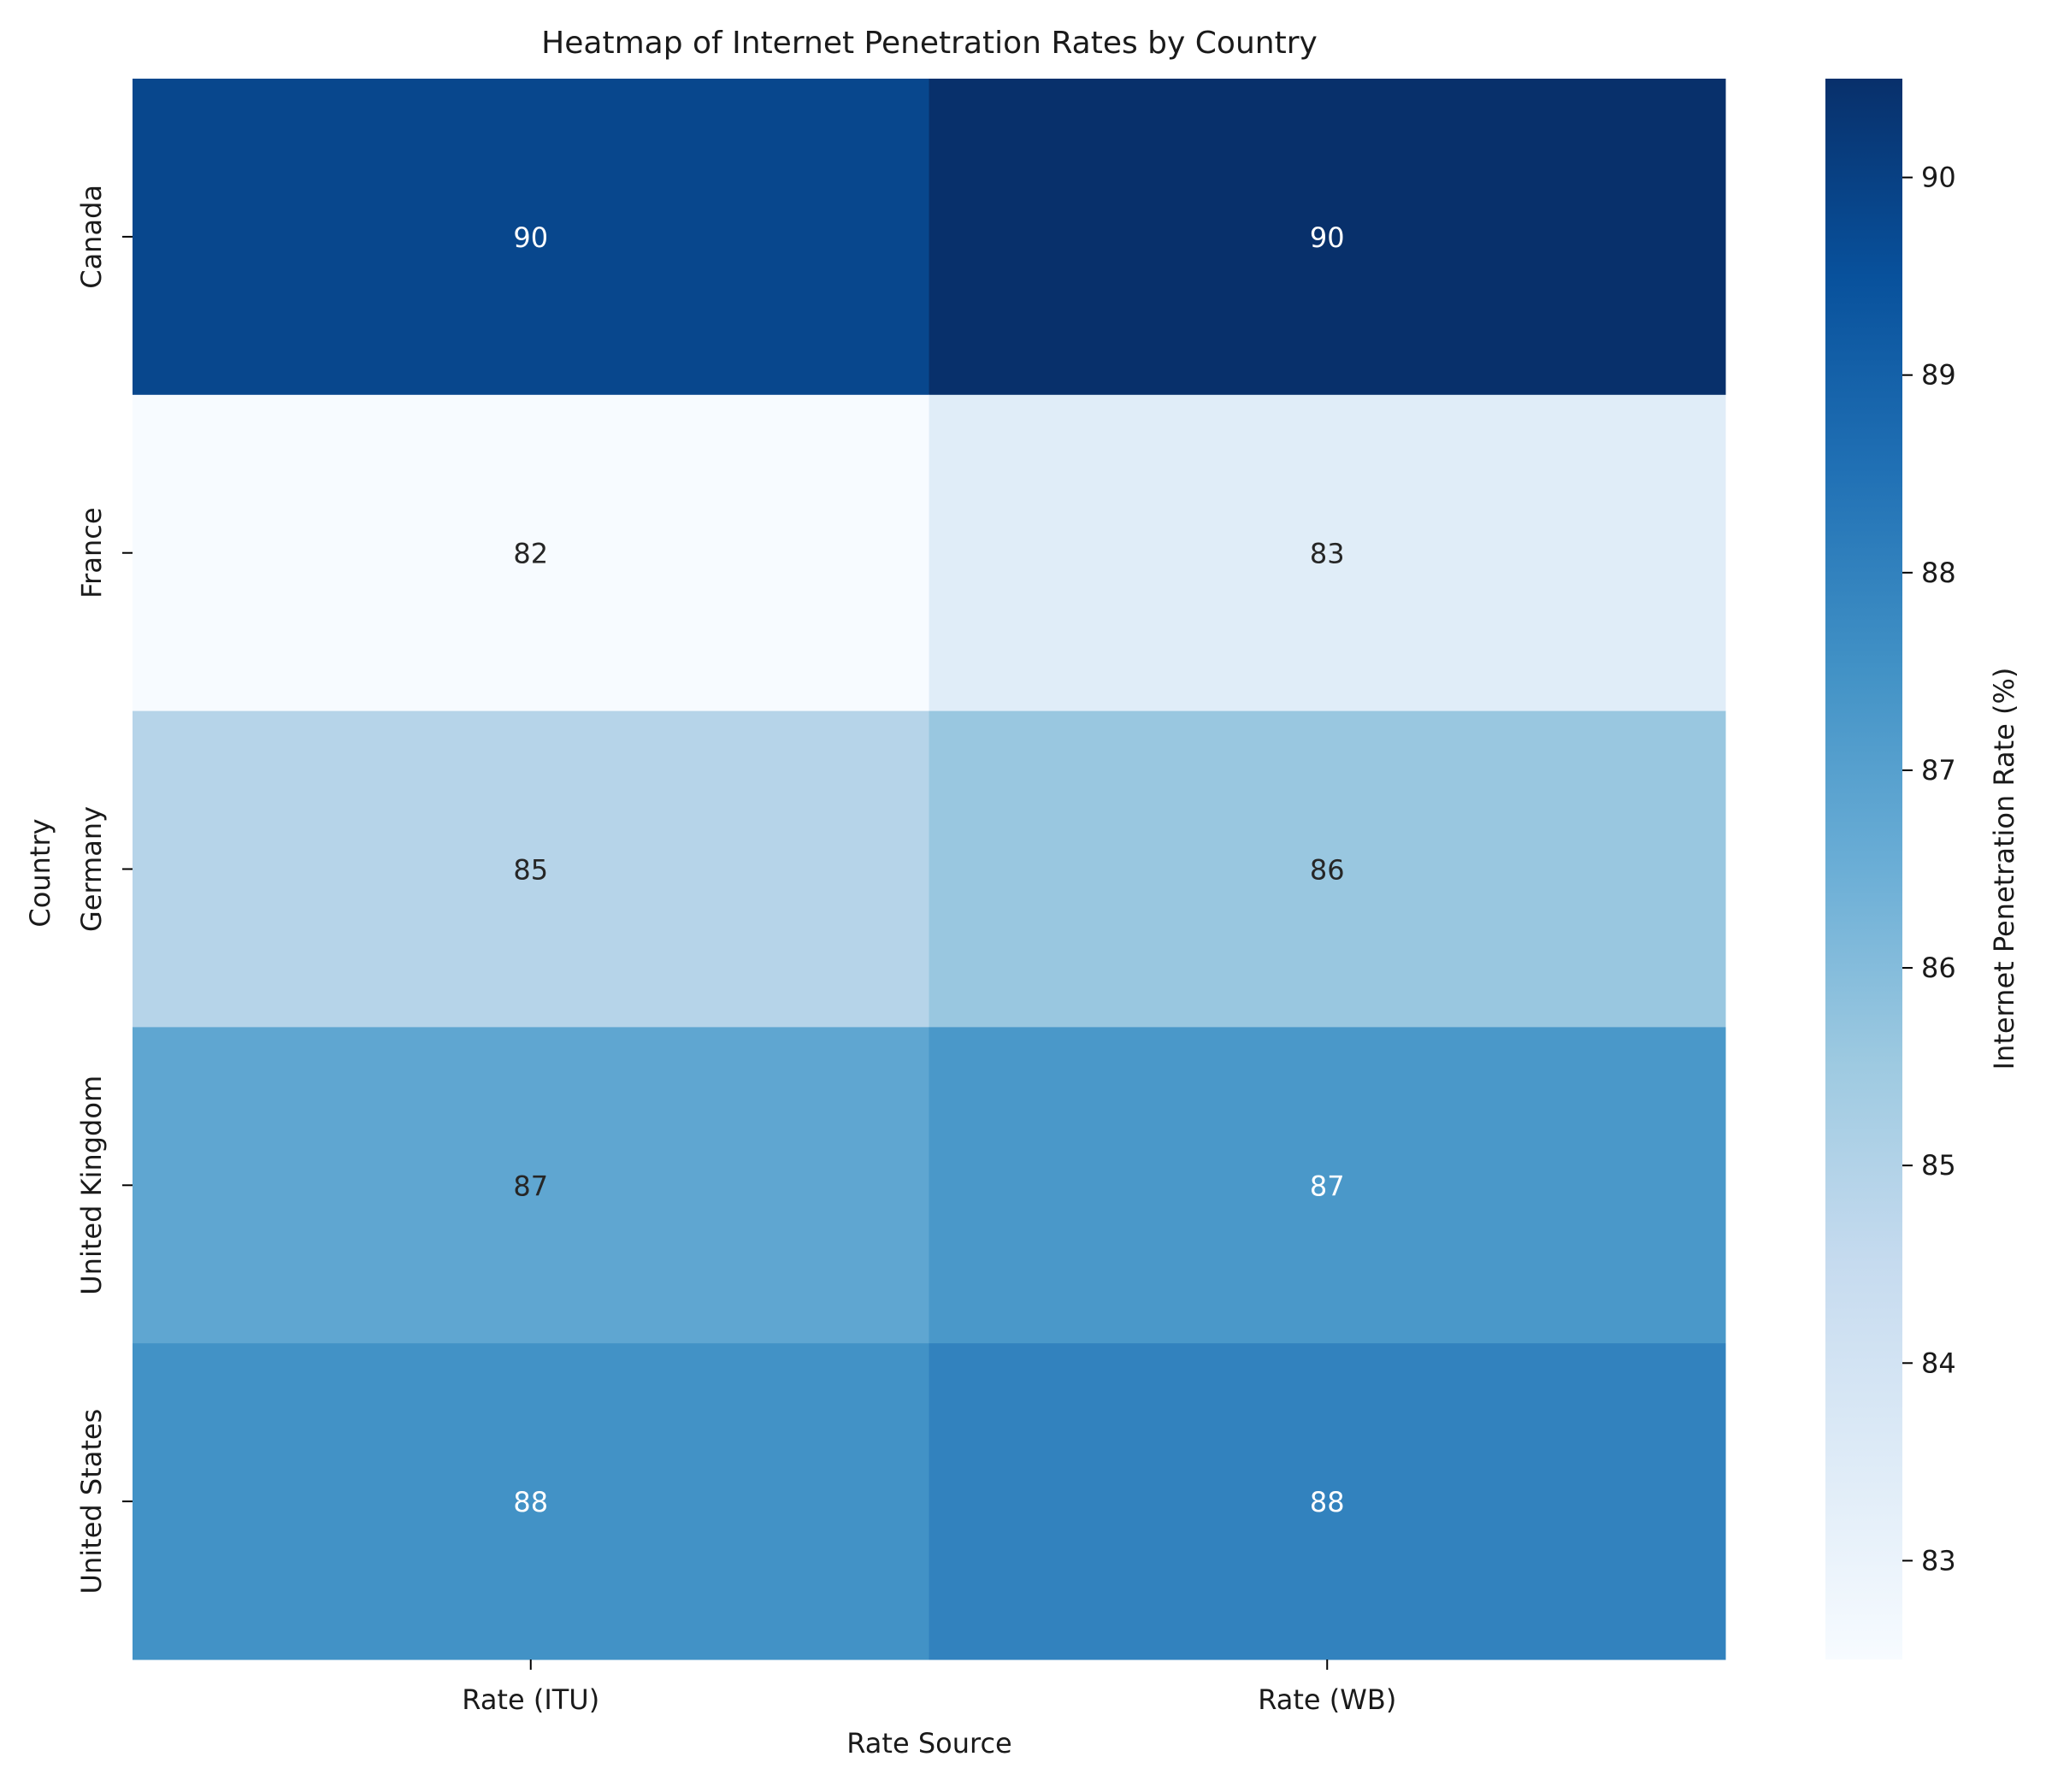 This screenshot has height=1792, width=2046. What do you see at coordinates (1938, 1560) in the screenshot?
I see `colorbar-tick-label: 83` at bounding box center [1938, 1560].